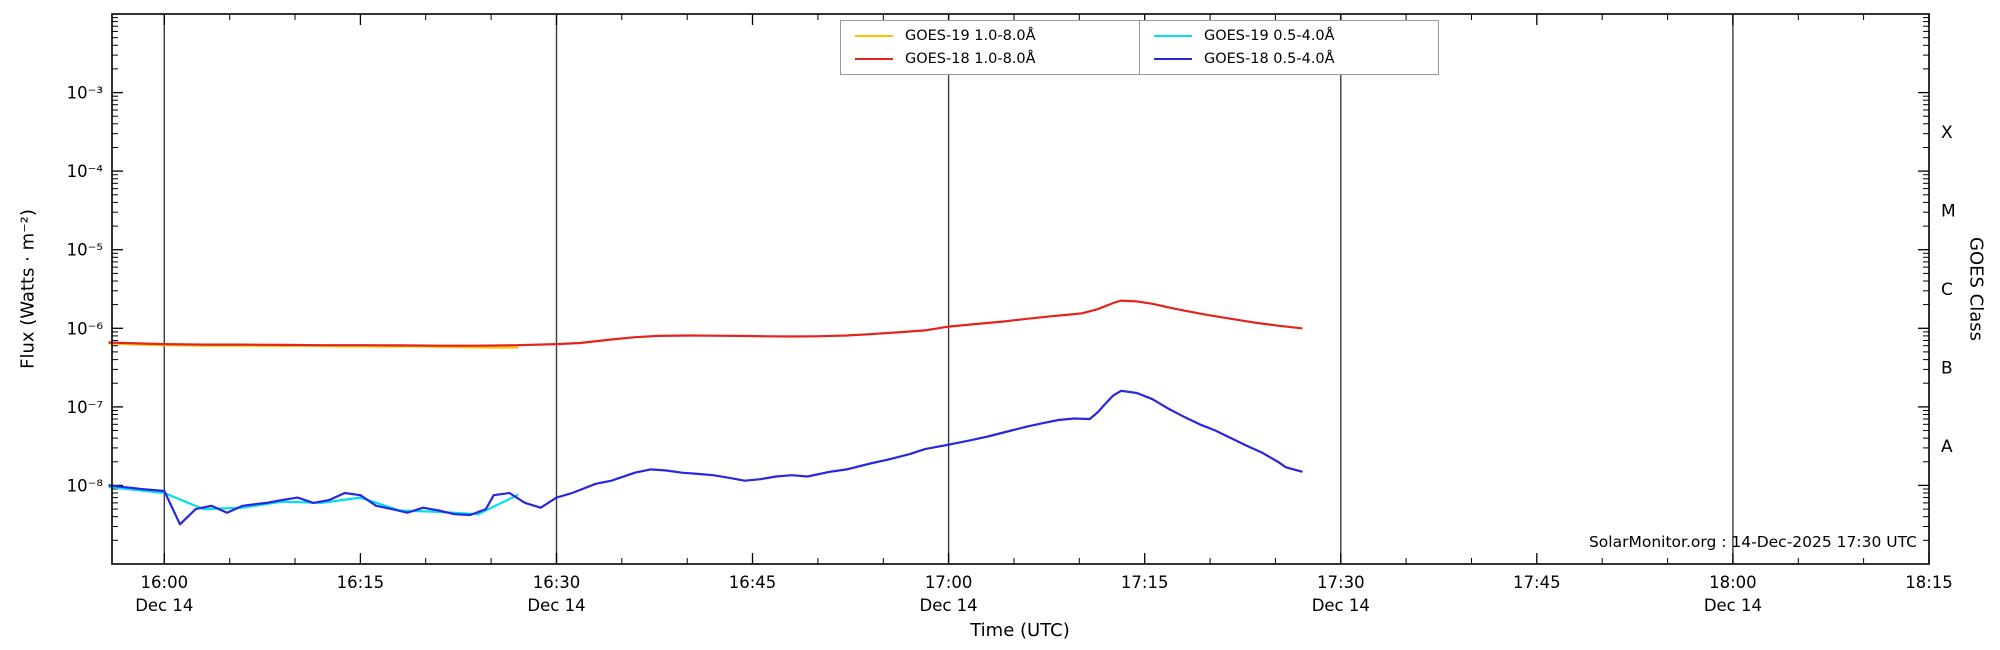 This screenshot has height=650, width=2000. Describe the element at coordinates (165, 582) in the screenshot. I see `x-tick-label: 16:00` at that location.